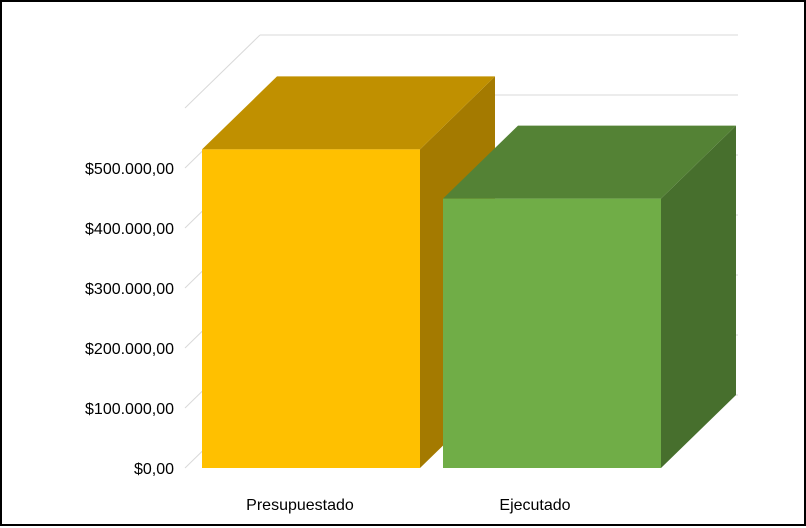 The height and width of the screenshot is (528, 806). Describe the element at coordinates (129, 169) in the screenshot. I see `y-tick-label: $500.000,00` at that location.